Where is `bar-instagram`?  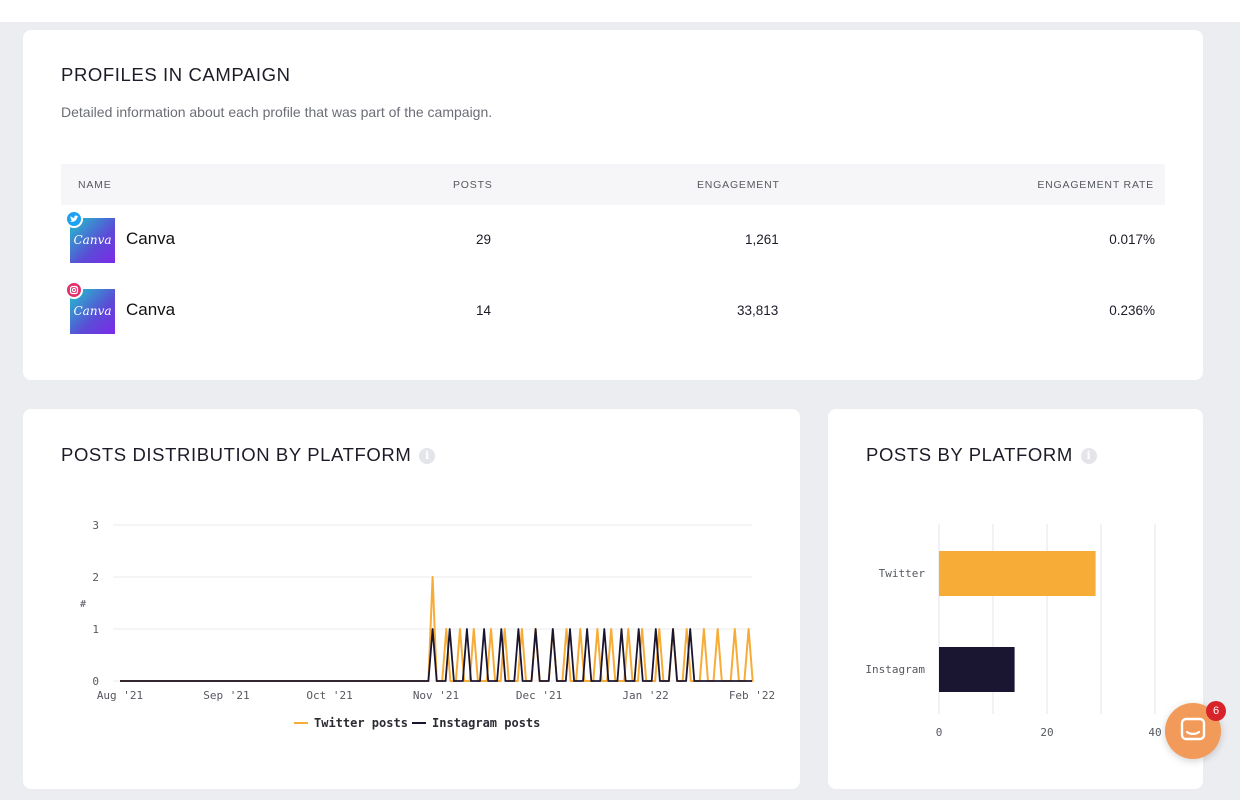 bar-instagram is located at coordinates (977, 669).